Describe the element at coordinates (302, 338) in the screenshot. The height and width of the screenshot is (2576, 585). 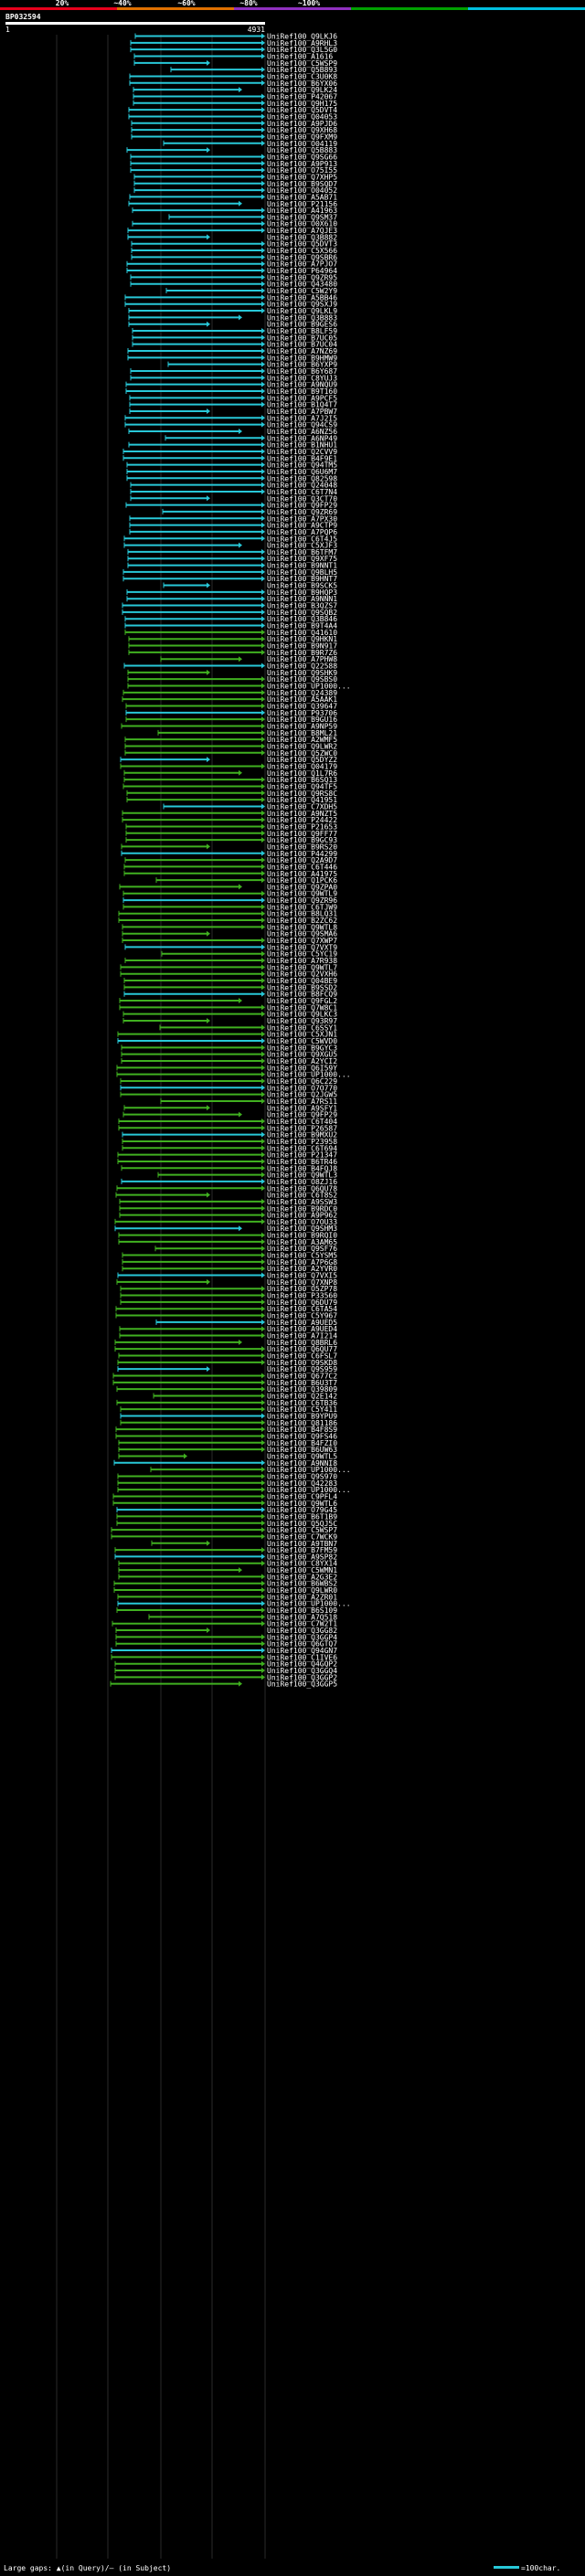
I see `hit-label: UniRef100_B7UC05` at that location.